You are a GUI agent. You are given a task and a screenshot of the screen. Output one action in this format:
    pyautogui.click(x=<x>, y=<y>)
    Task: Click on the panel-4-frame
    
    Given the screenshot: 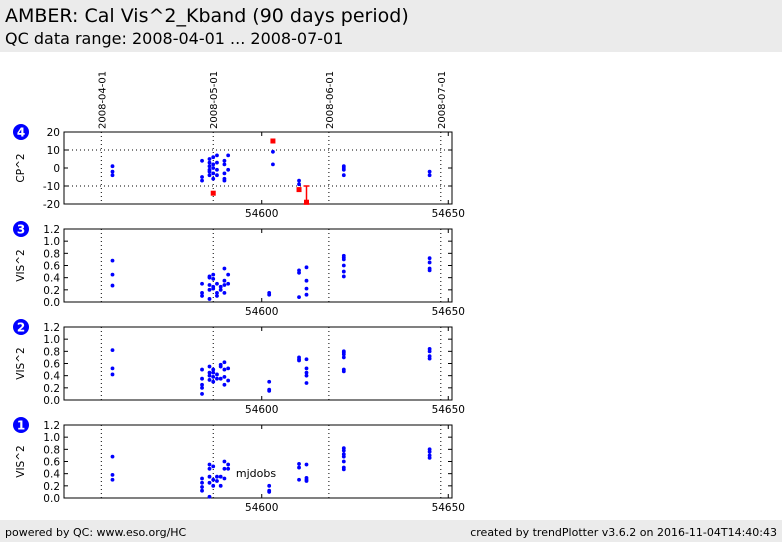 What is the action you would take?
    pyautogui.click(x=258, y=168)
    